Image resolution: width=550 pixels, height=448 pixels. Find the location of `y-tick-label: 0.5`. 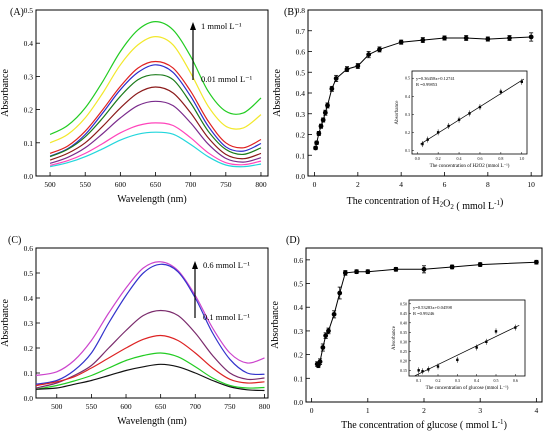

y-tick-label: 0.5 is located at coordinates (301, 72).